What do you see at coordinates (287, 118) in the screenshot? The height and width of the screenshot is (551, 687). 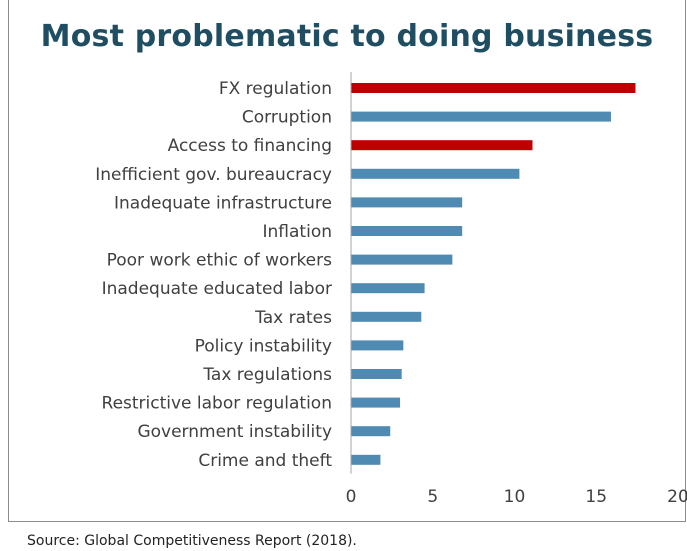 I see `category-label-corruption: Corruption` at bounding box center [287, 118].